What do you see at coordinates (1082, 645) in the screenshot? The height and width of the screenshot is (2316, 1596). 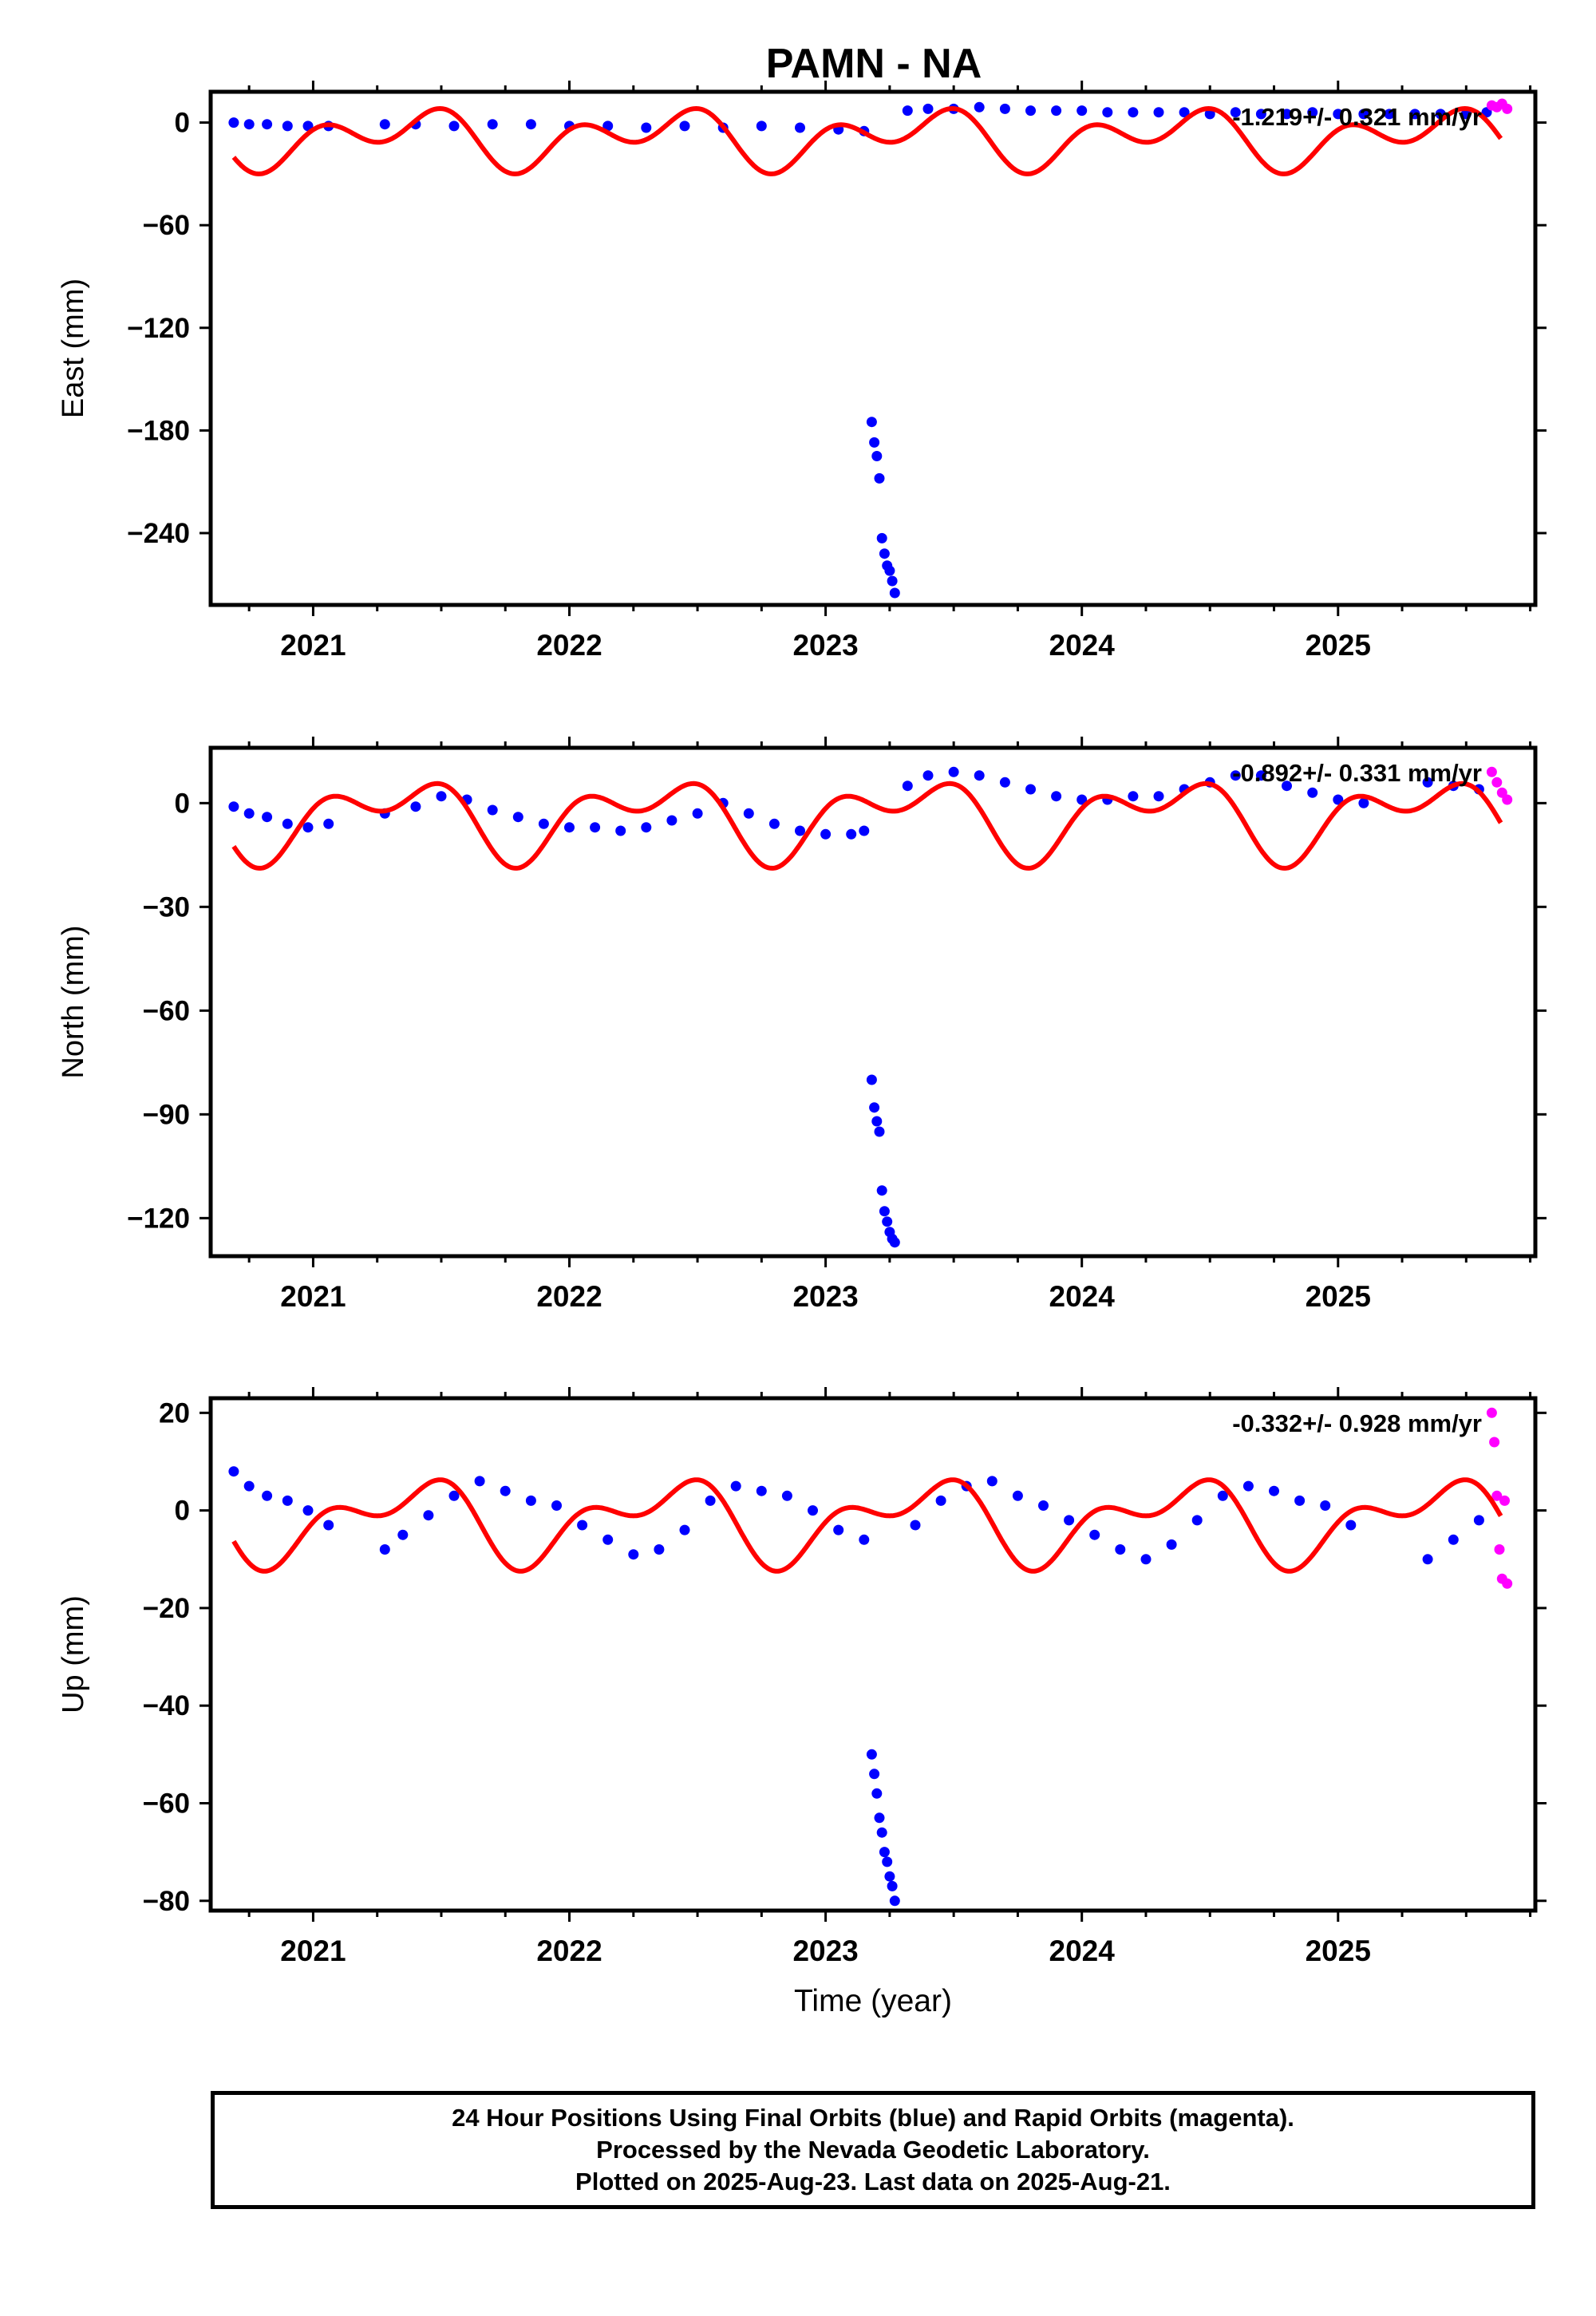 I see `east-xtick-label: 2024` at bounding box center [1082, 645].